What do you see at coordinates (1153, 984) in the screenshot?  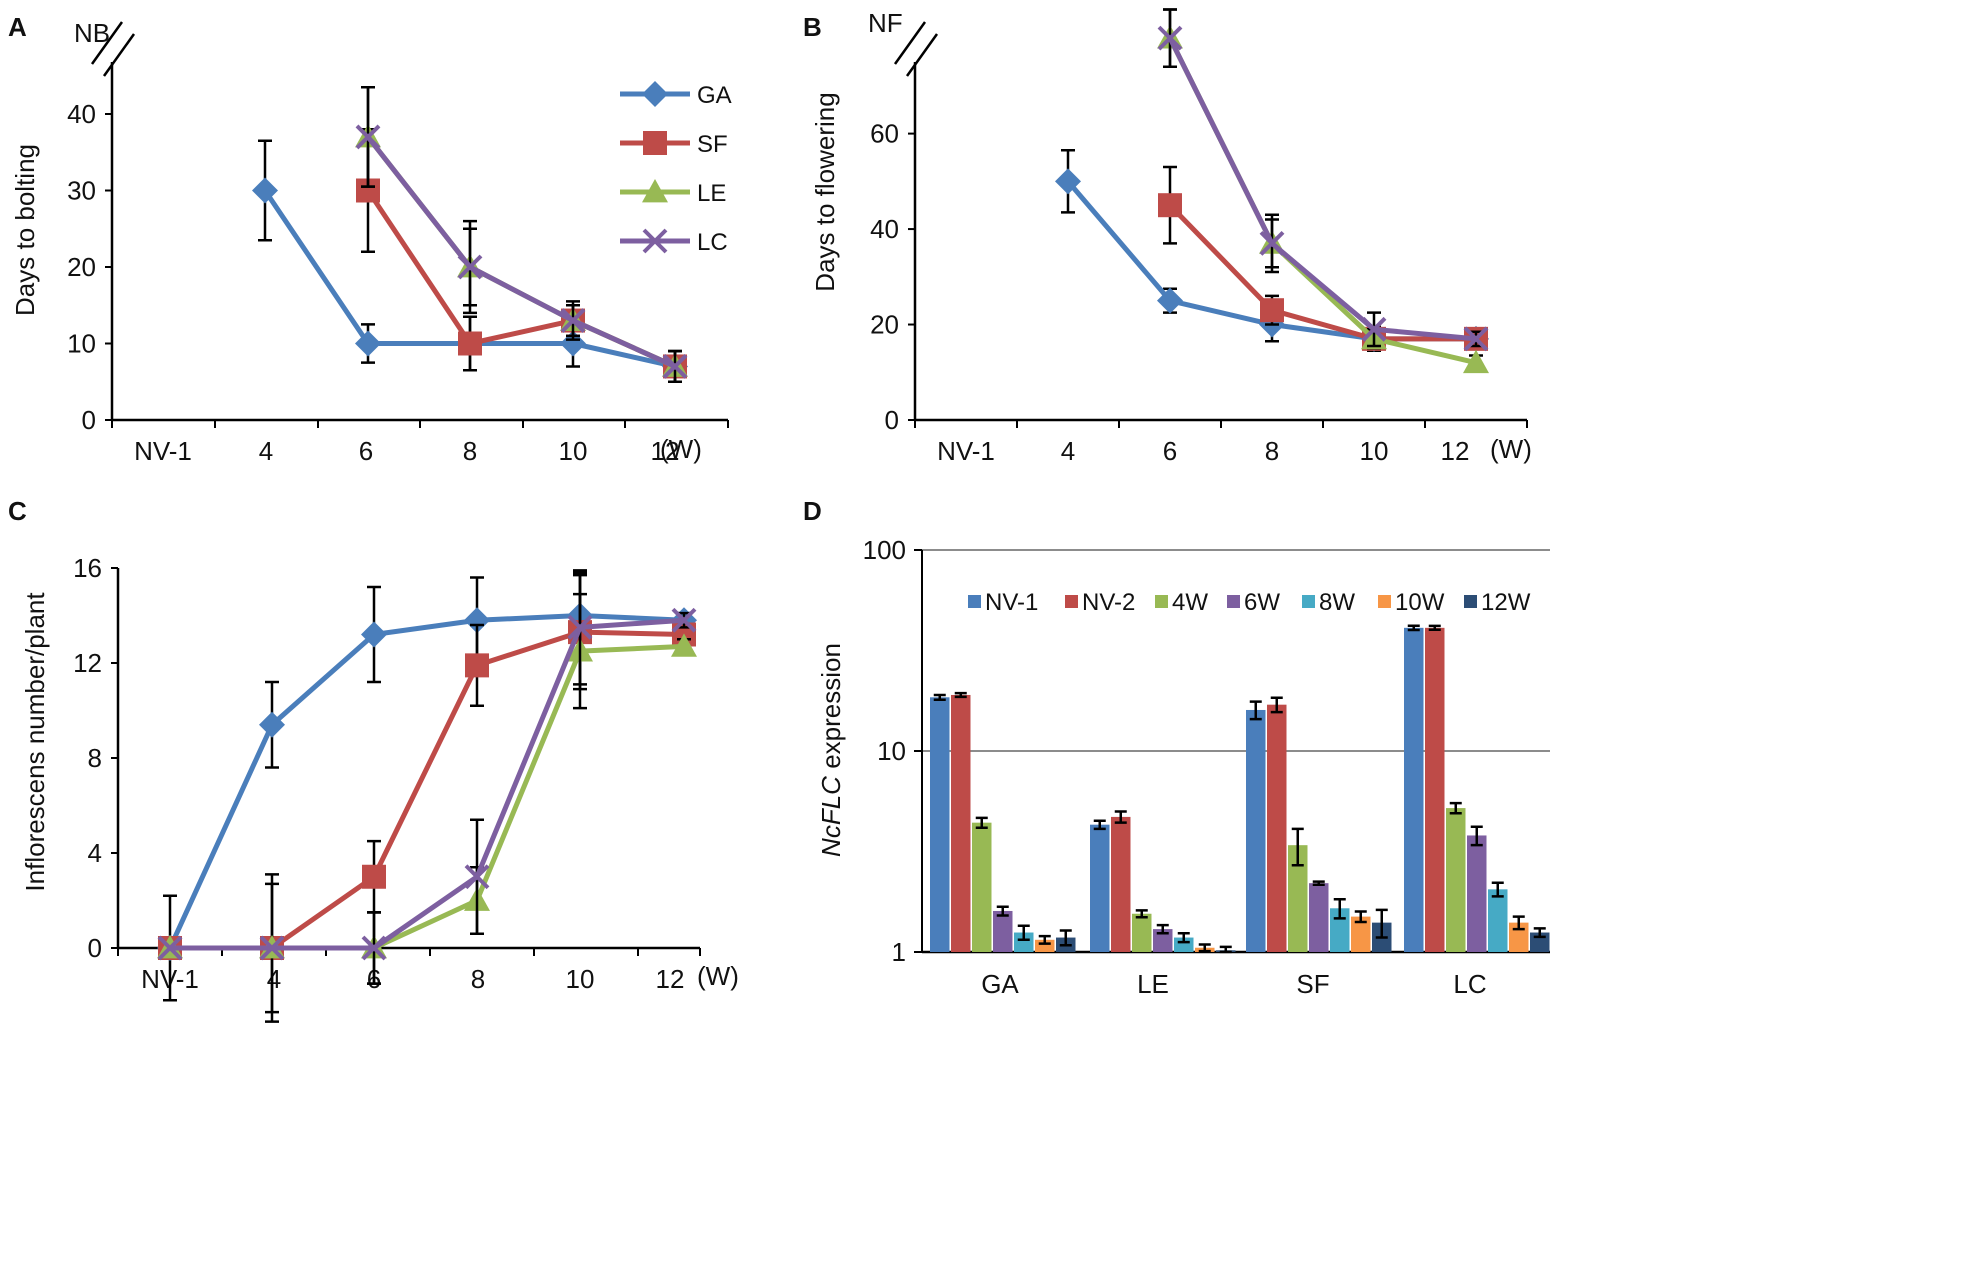 I see `x-tick-label: LE` at bounding box center [1153, 984].